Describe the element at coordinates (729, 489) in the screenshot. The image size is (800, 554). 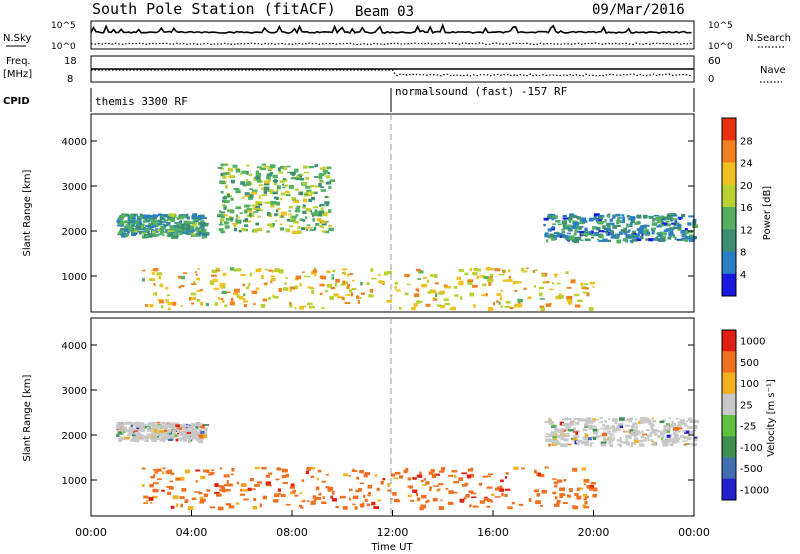
I see `colorbar-swatch` at that location.